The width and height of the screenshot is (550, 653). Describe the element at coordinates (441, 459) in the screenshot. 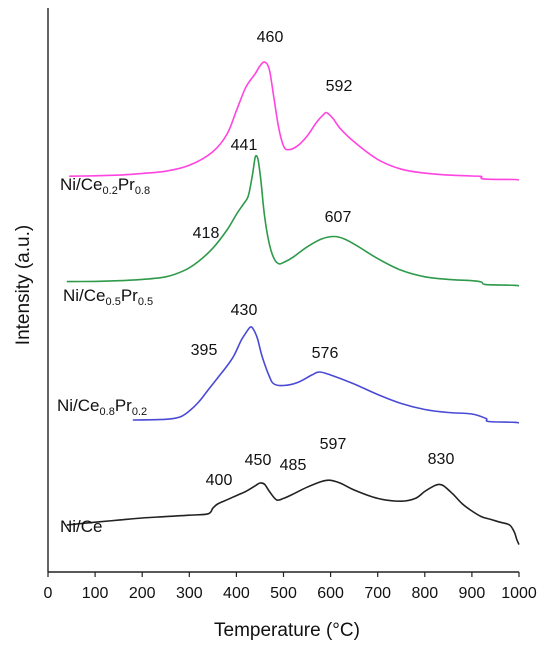

I see `peak-label: 830` at that location.